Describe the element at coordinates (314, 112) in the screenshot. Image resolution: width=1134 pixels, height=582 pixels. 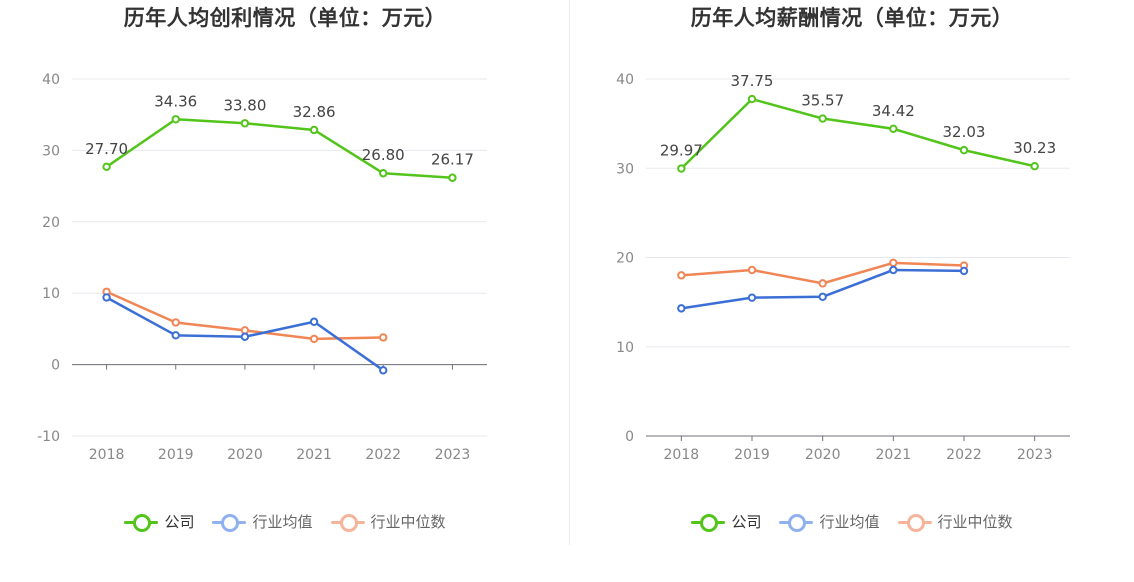
I see `data-label: 32.86` at that location.